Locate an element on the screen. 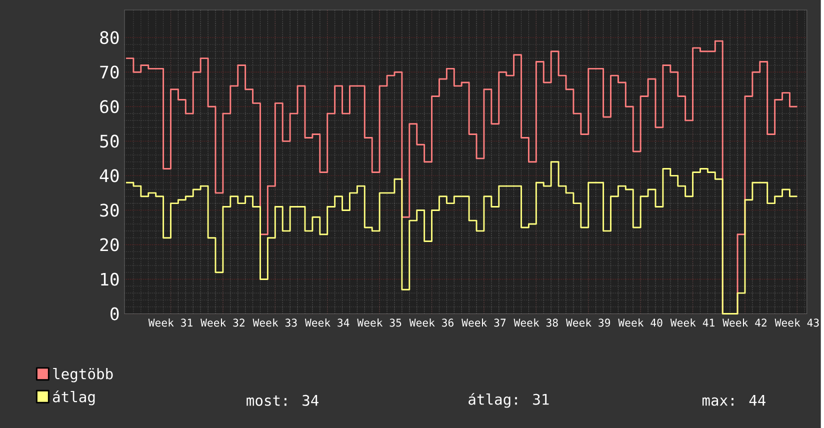 The width and height of the screenshot is (824, 428). y-tick-label: 80 is located at coordinates (109, 37).